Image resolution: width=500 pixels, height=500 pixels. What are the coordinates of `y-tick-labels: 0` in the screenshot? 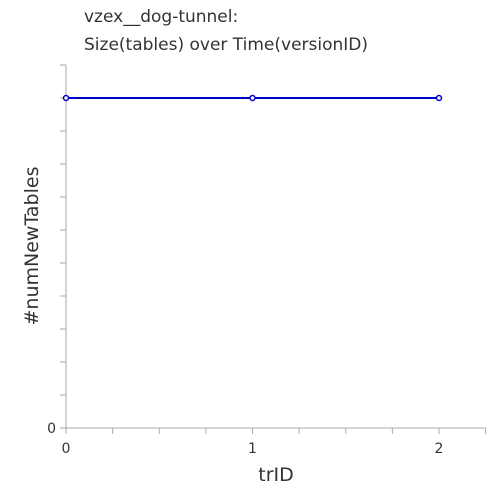 It's located at (51, 429).